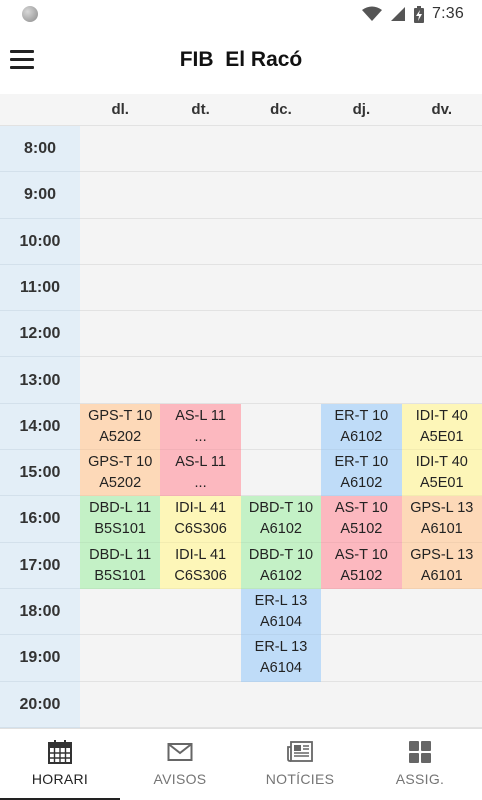 This screenshot has width=482, height=800. I want to click on hour-label: 20:00, so click(40, 705).